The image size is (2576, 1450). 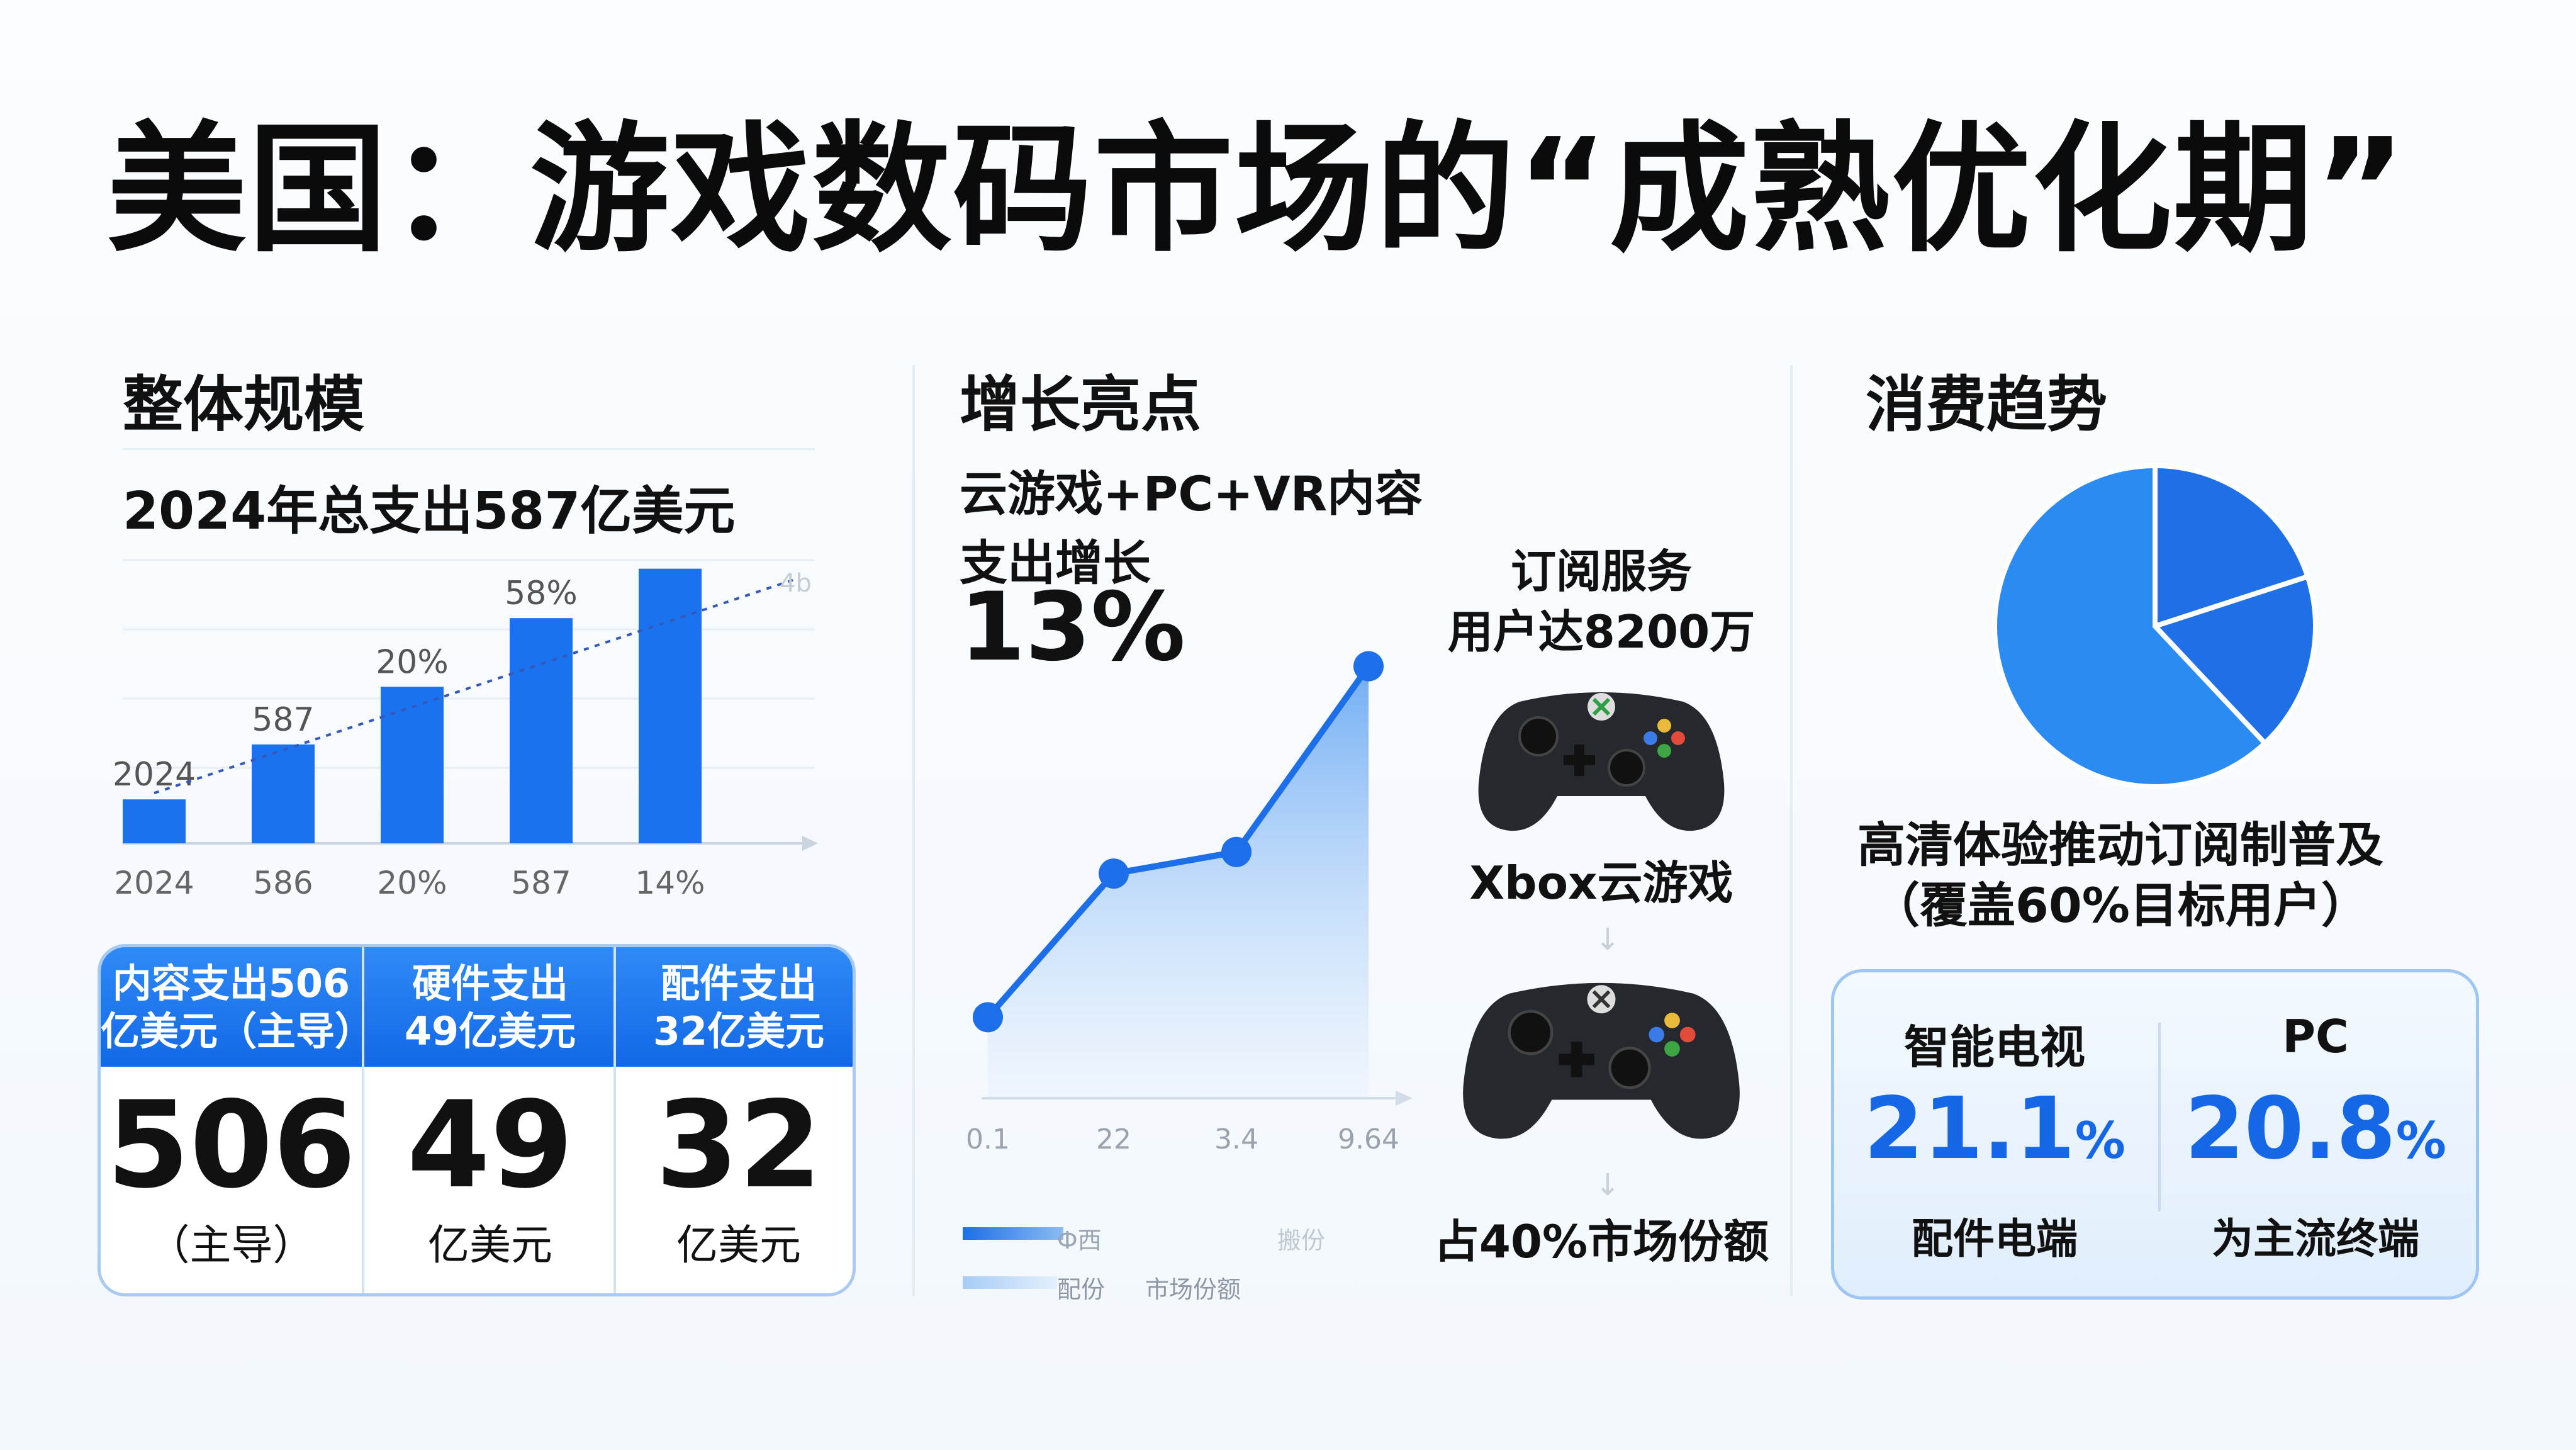 I want to click on section-heading-growth: 增长亮点, so click(x=1080, y=404).